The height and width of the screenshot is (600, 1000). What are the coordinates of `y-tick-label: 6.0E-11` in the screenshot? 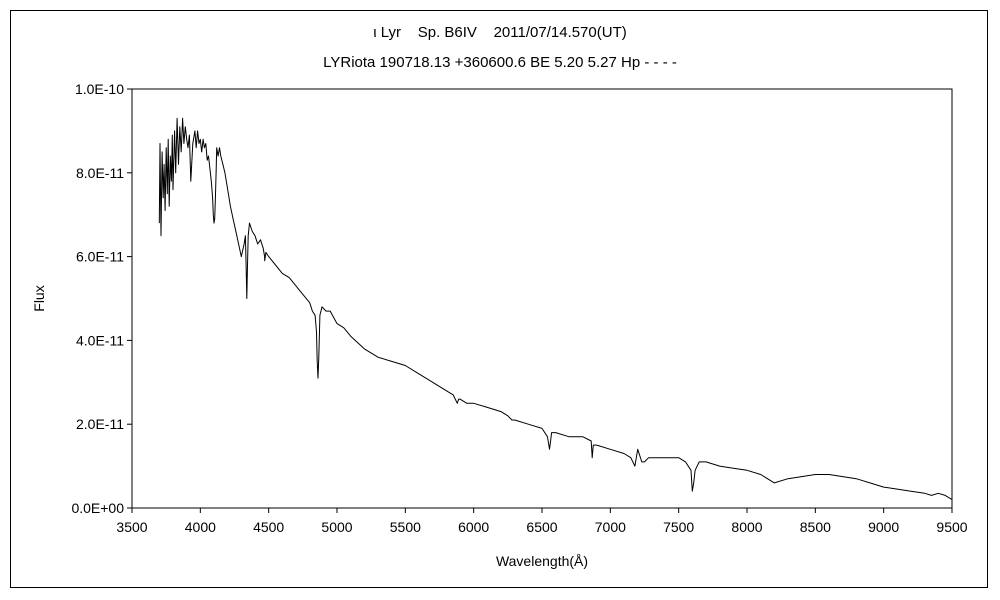 It's located at (100, 257).